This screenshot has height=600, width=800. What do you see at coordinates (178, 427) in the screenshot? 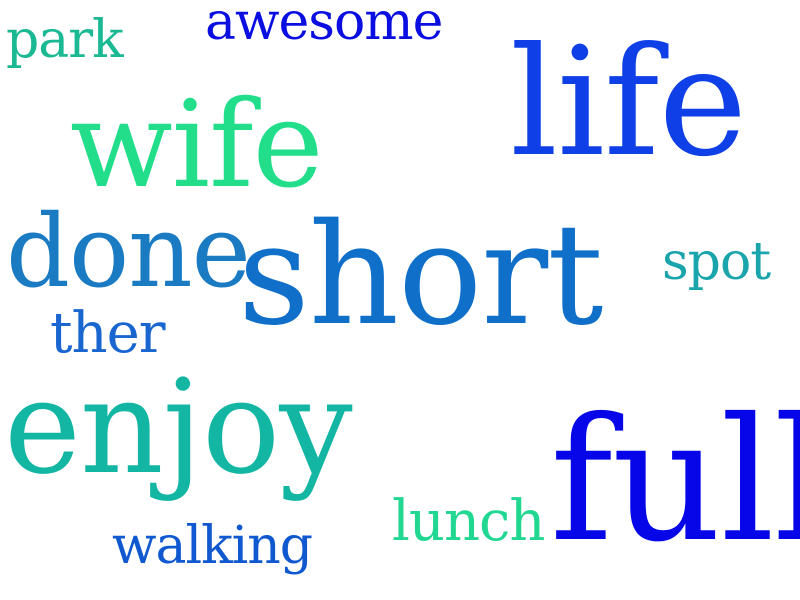
I see `word-enjoy: enjoy` at bounding box center [178, 427].